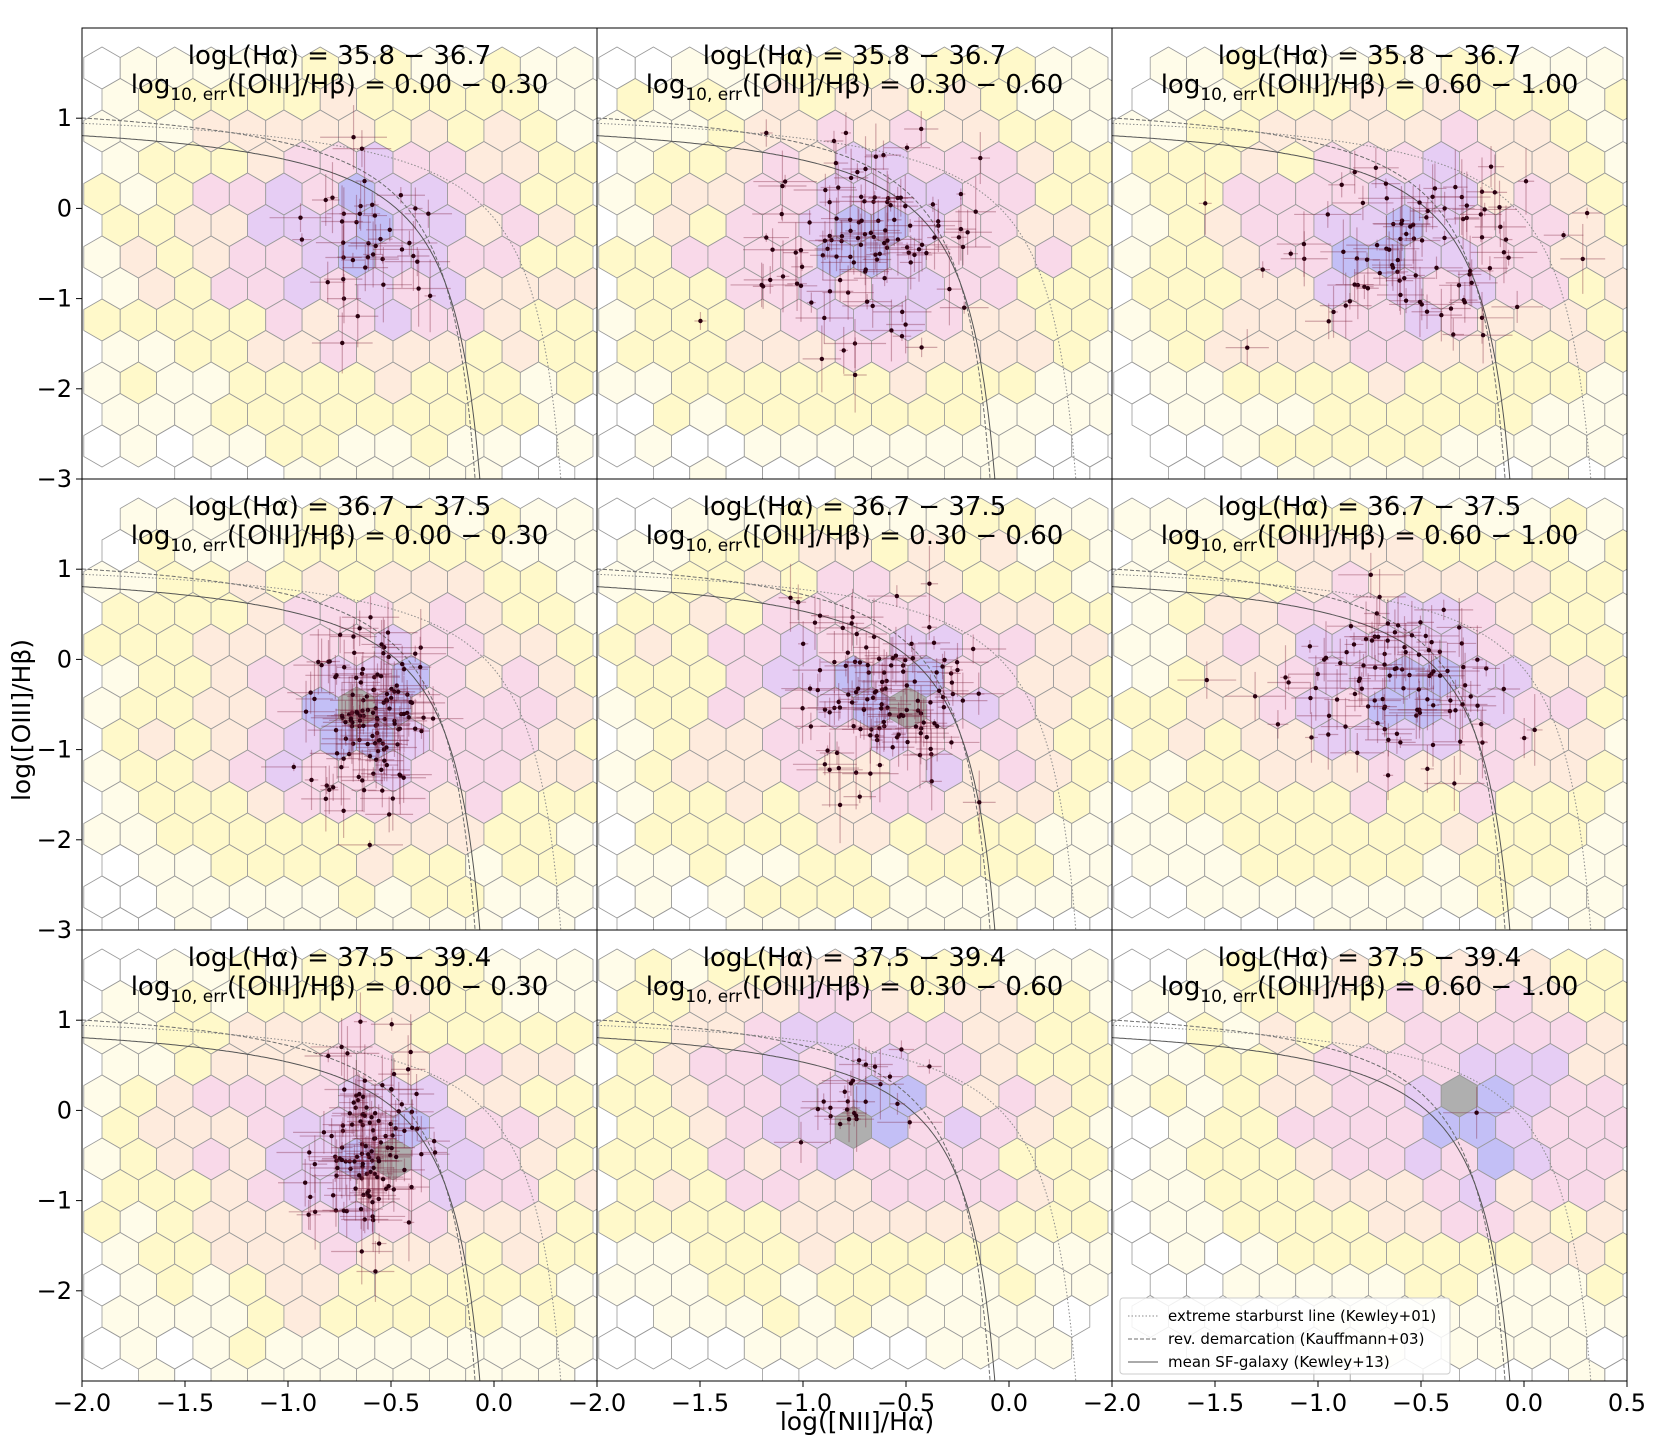 Image resolution: width=1654 pixels, height=1442 pixels. I want to click on hexbin-layer, so click(855, 262).